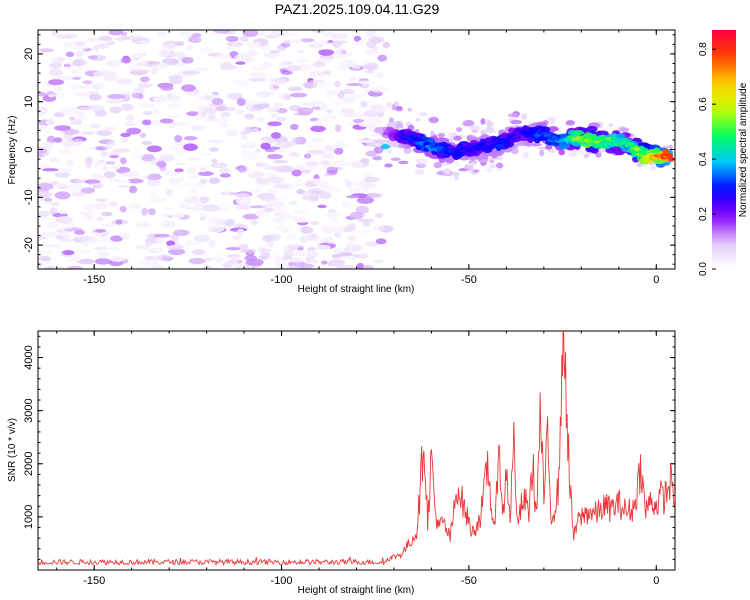 The image size is (750, 600). I want to click on y-tick-label: 20, so click(29, 54).